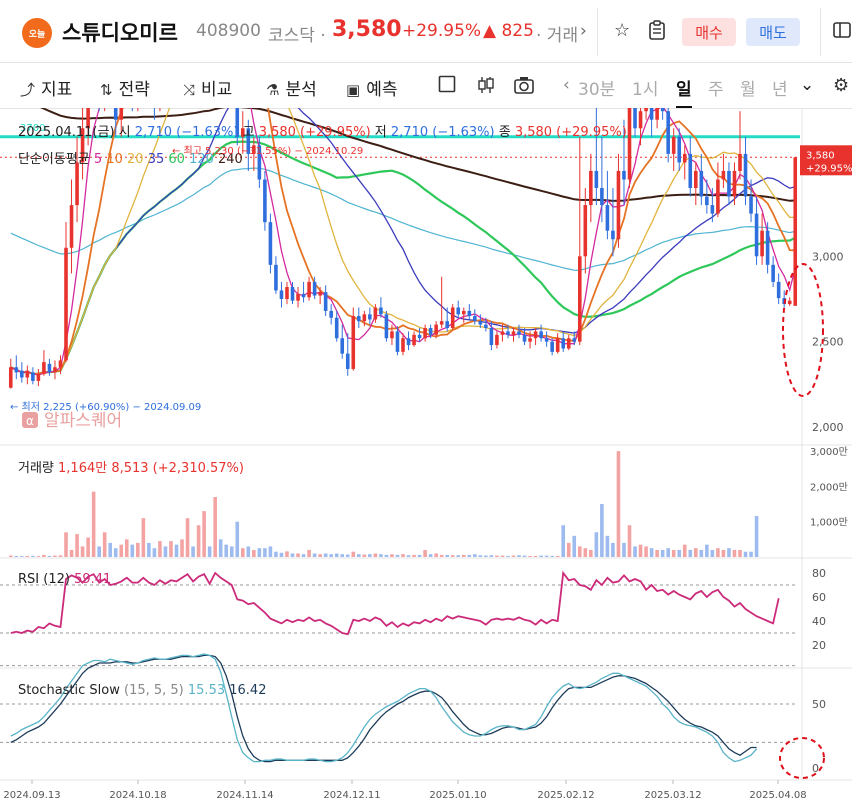 The image size is (852, 810). Describe the element at coordinates (116, 159) in the screenshot. I see `ma-legend-item: 10` at that location.